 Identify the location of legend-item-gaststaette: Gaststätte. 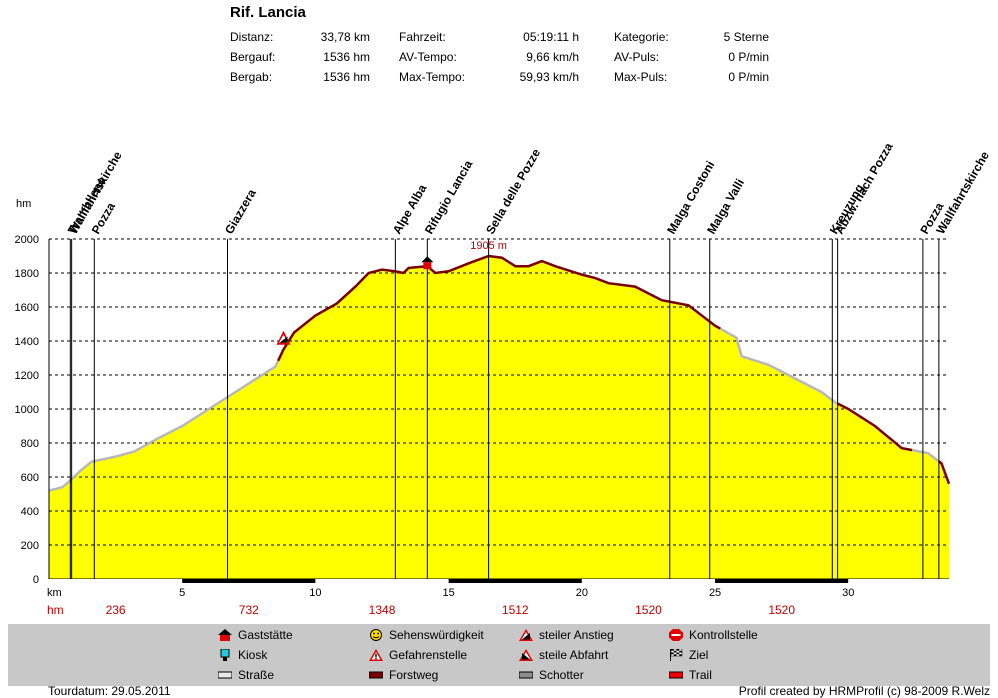
(255, 635).